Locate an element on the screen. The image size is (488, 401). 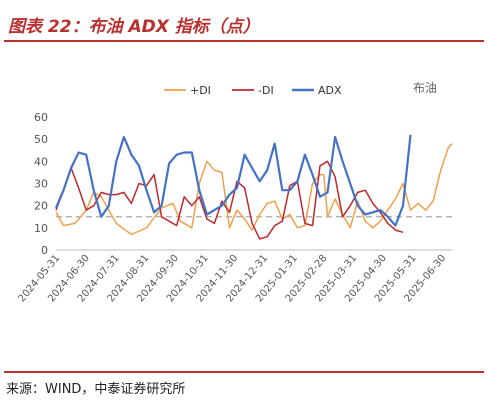
source-note: 来源：WIND，中泰证券研究所 is located at coordinates (96, 389).